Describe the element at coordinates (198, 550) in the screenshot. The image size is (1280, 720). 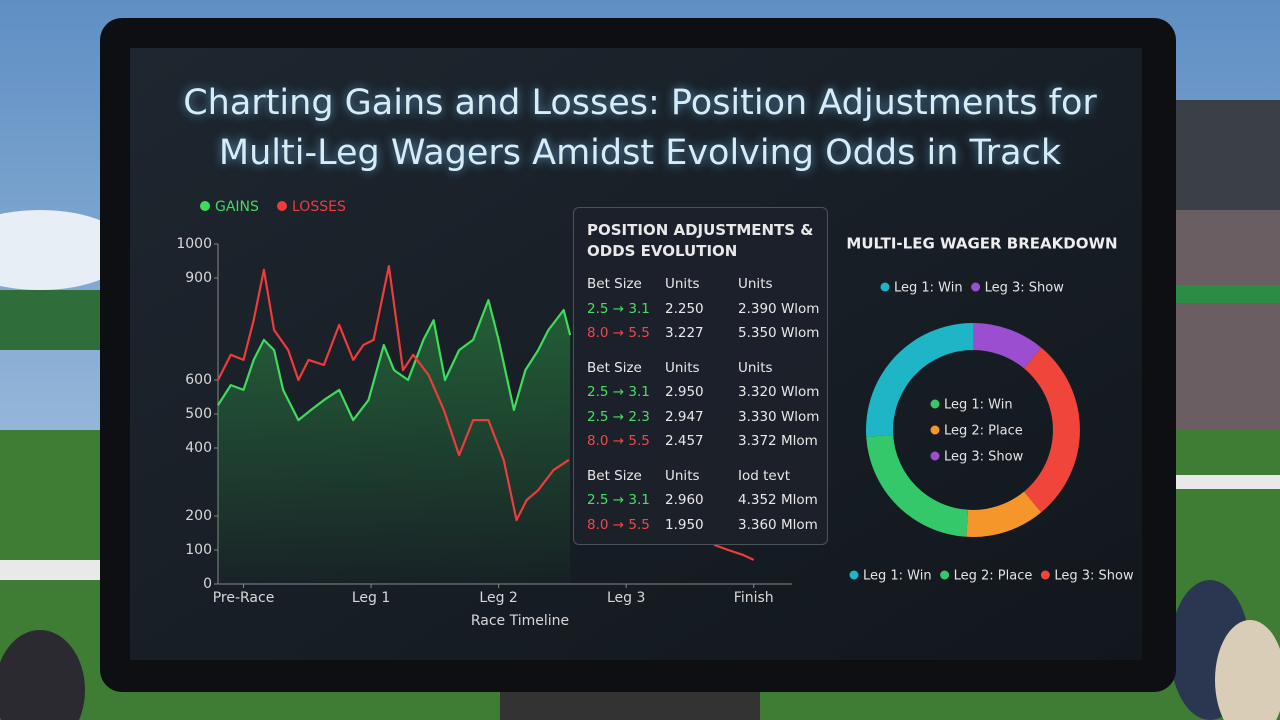
I see `y-tick-label: 100` at that location.